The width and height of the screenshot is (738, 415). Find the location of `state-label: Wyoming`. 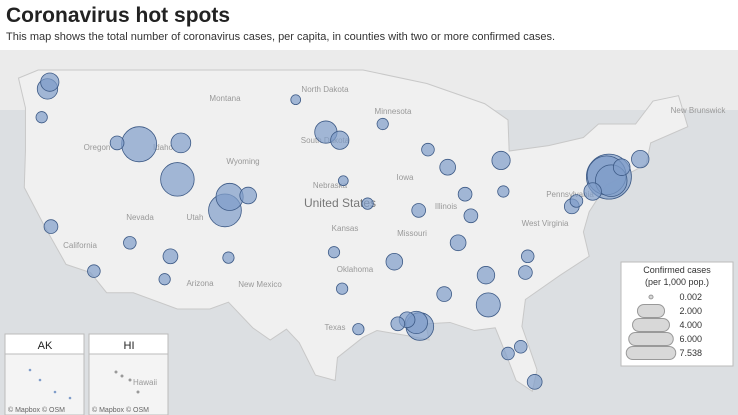

state-label: Wyoming is located at coordinates (242, 161).